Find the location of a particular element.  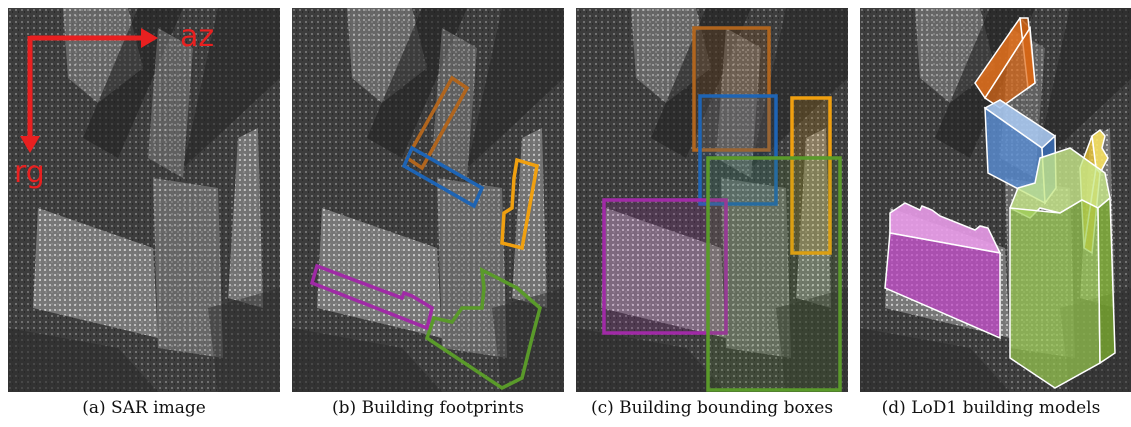

footprint-green is located at coordinates (483, 328).